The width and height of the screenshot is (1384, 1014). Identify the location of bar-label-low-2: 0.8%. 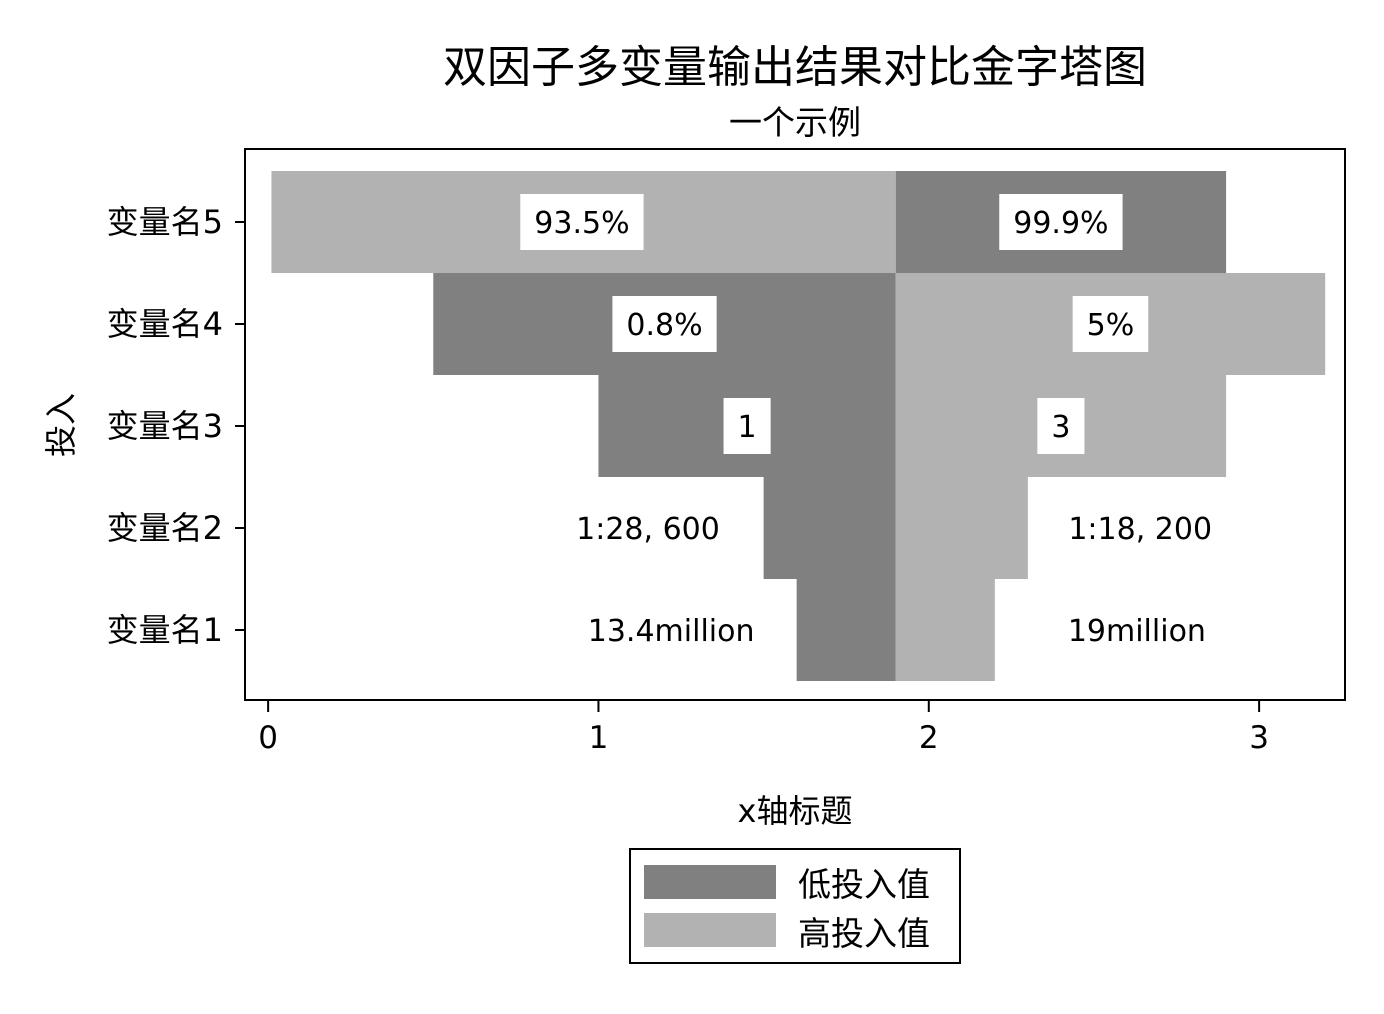
(664, 325).